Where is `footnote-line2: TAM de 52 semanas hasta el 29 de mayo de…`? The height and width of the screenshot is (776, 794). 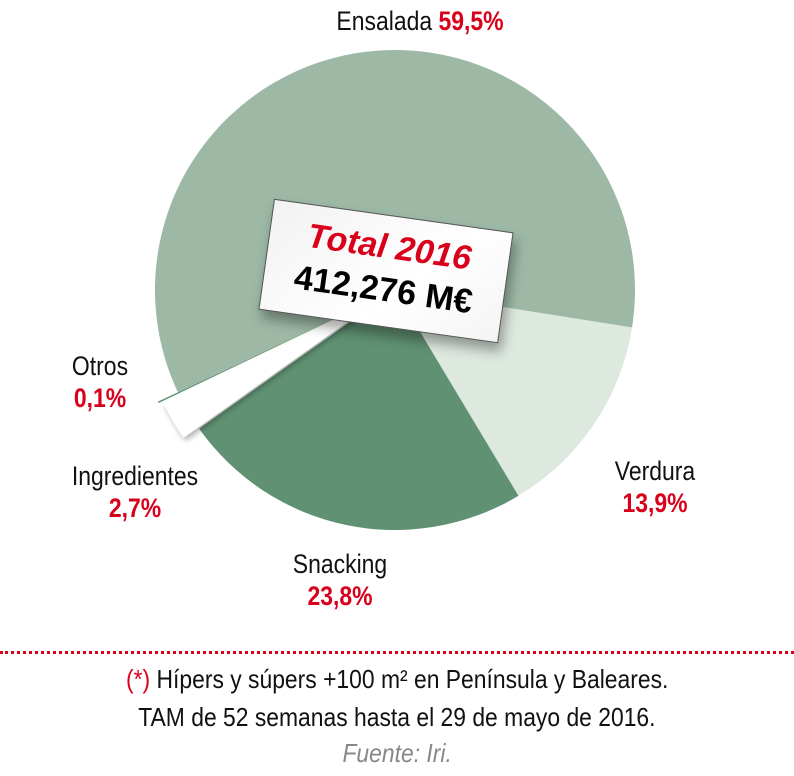 footnote-line2: TAM de 52 semanas hasta el 29 de mayo de… is located at coordinates (397, 717).